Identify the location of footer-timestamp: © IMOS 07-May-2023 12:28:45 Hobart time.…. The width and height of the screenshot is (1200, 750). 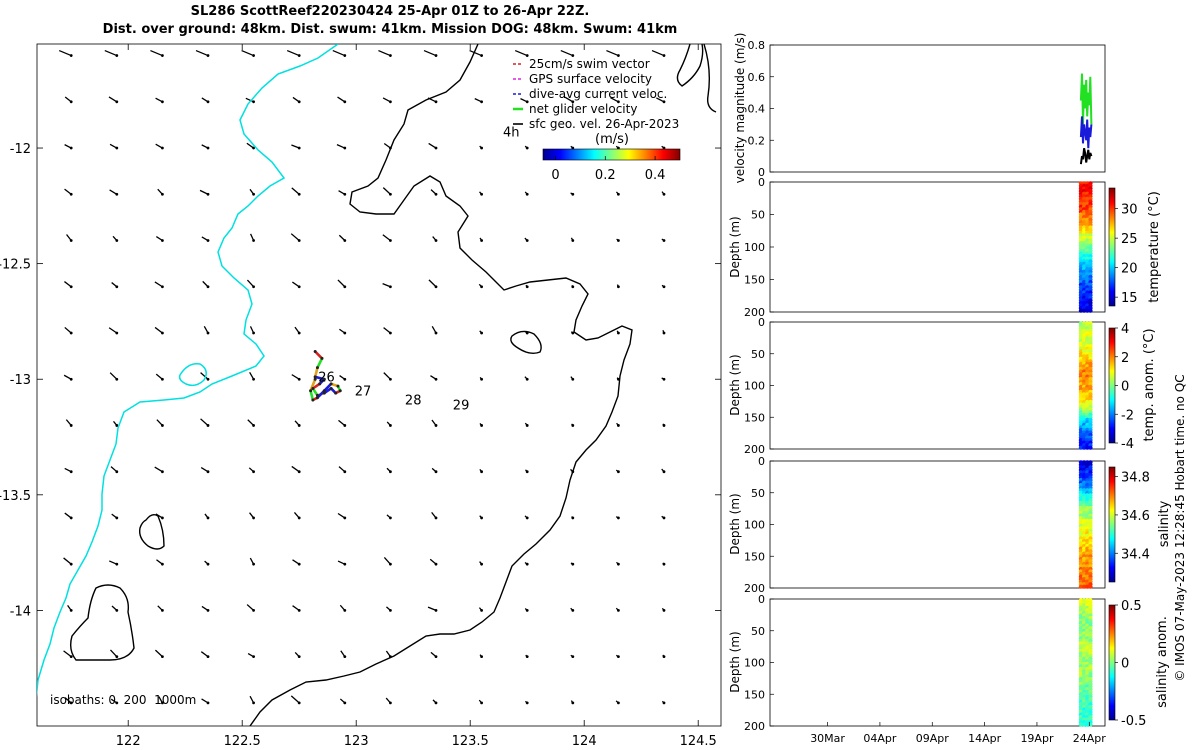
(1180, 527).